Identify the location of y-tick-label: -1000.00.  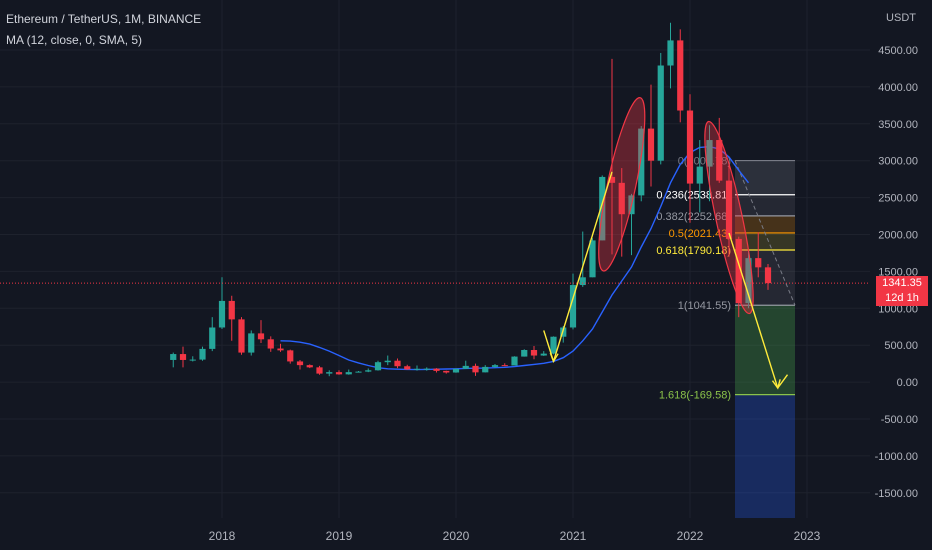
(896, 457).